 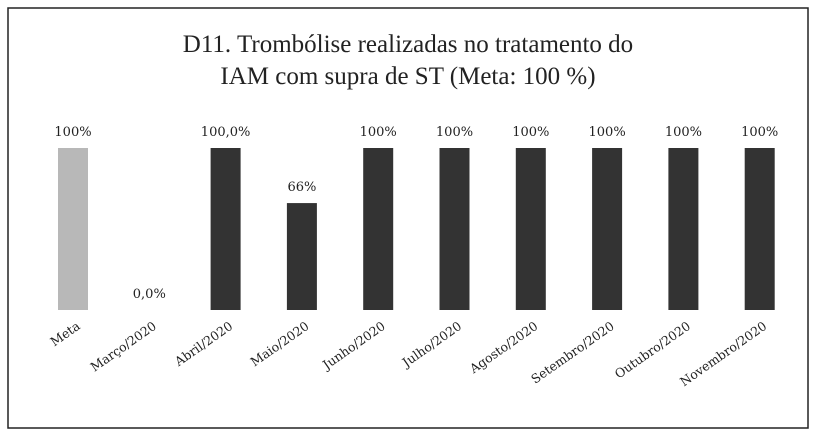 I want to click on value-label: 66%, so click(x=301, y=187).